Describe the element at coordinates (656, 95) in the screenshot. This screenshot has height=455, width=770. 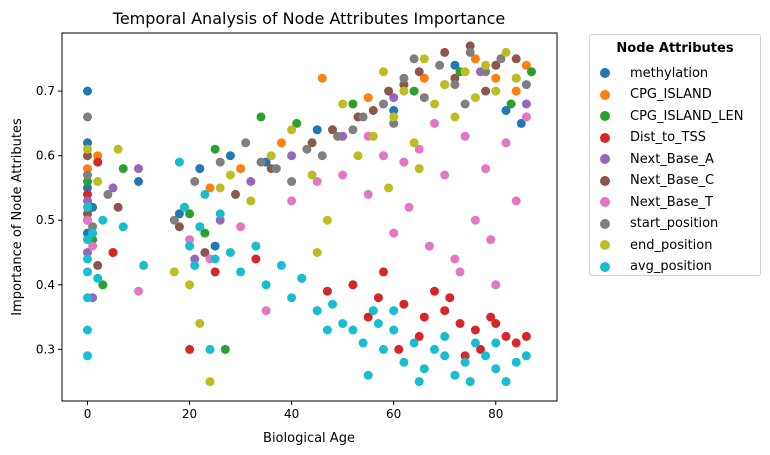
I see `legend-item-CPG_ISLAND: CPG_ISLAND` at that location.